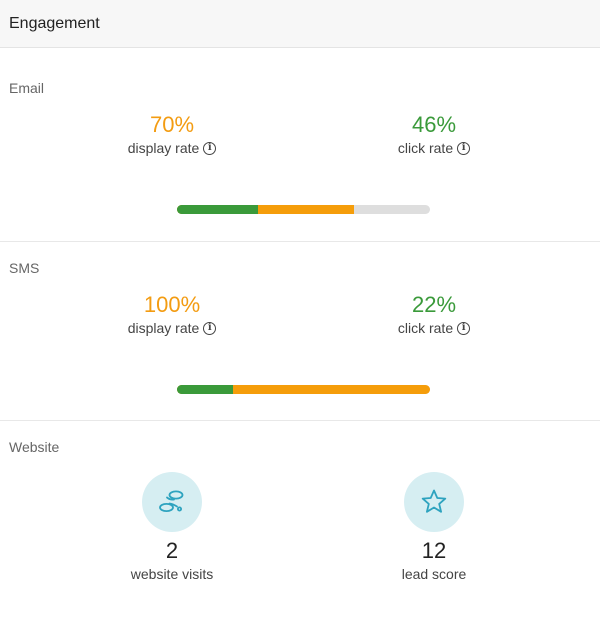 This screenshot has width=600, height=626. What do you see at coordinates (434, 124) in the screenshot?
I see `email-click-rate-value: 46%` at bounding box center [434, 124].